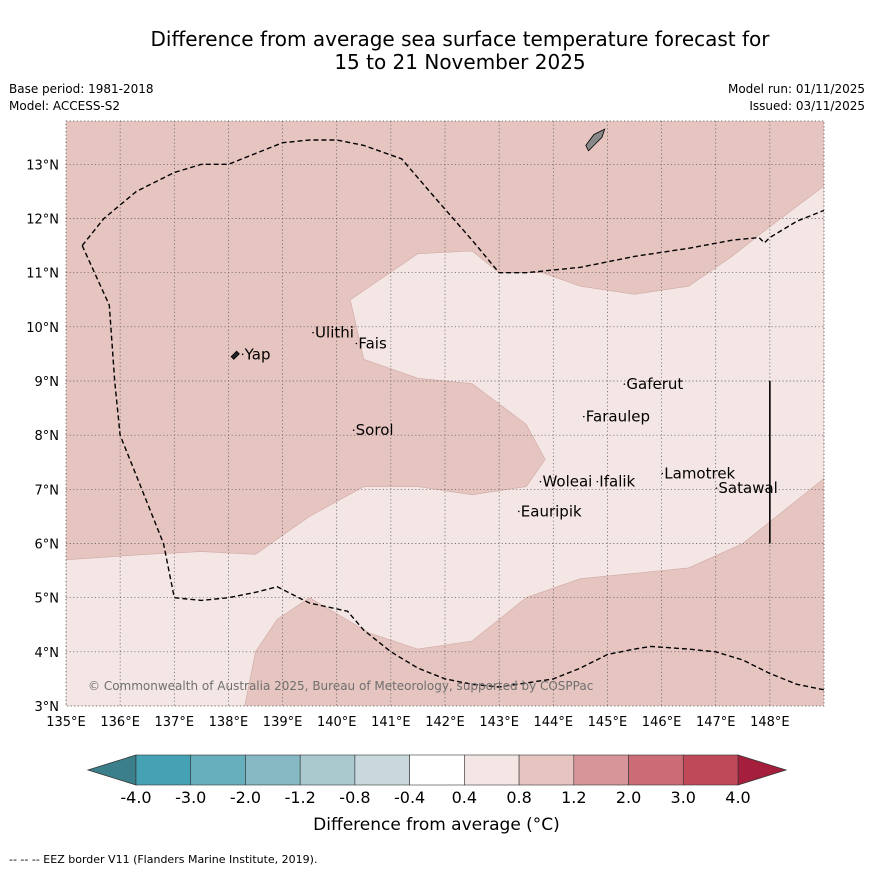  Describe the element at coordinates (807, 106) in the screenshot. I see `issued-date: Issued: 03/11/2025` at that location.